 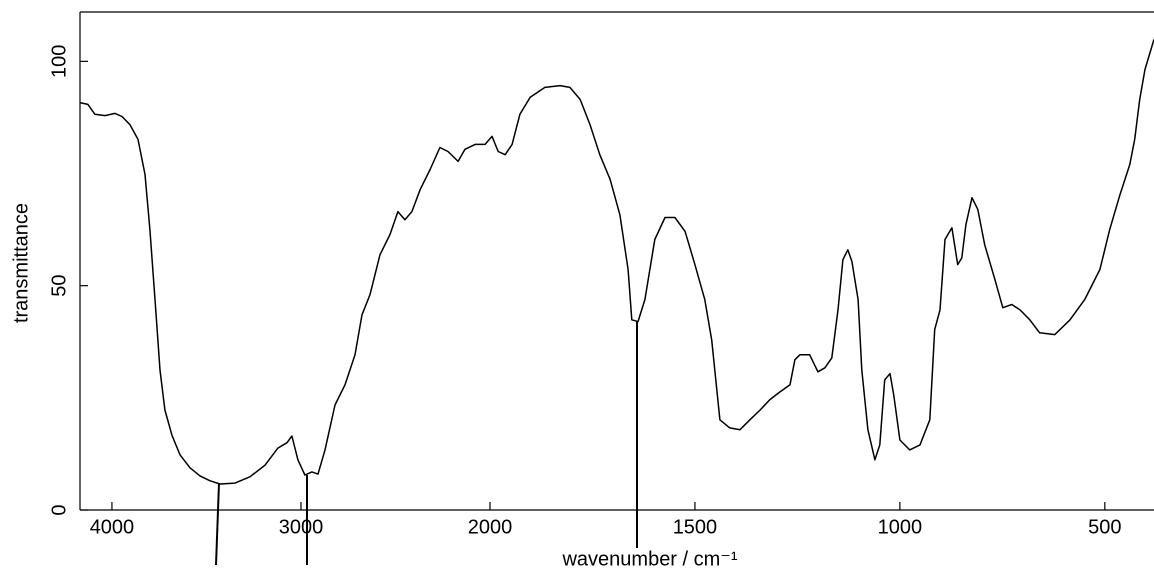 I want to click on x-tick-label: 1500, so click(x=695, y=527).